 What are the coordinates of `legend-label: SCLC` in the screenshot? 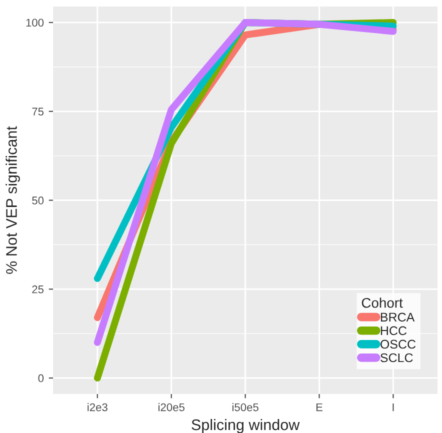 It's located at (396, 357).